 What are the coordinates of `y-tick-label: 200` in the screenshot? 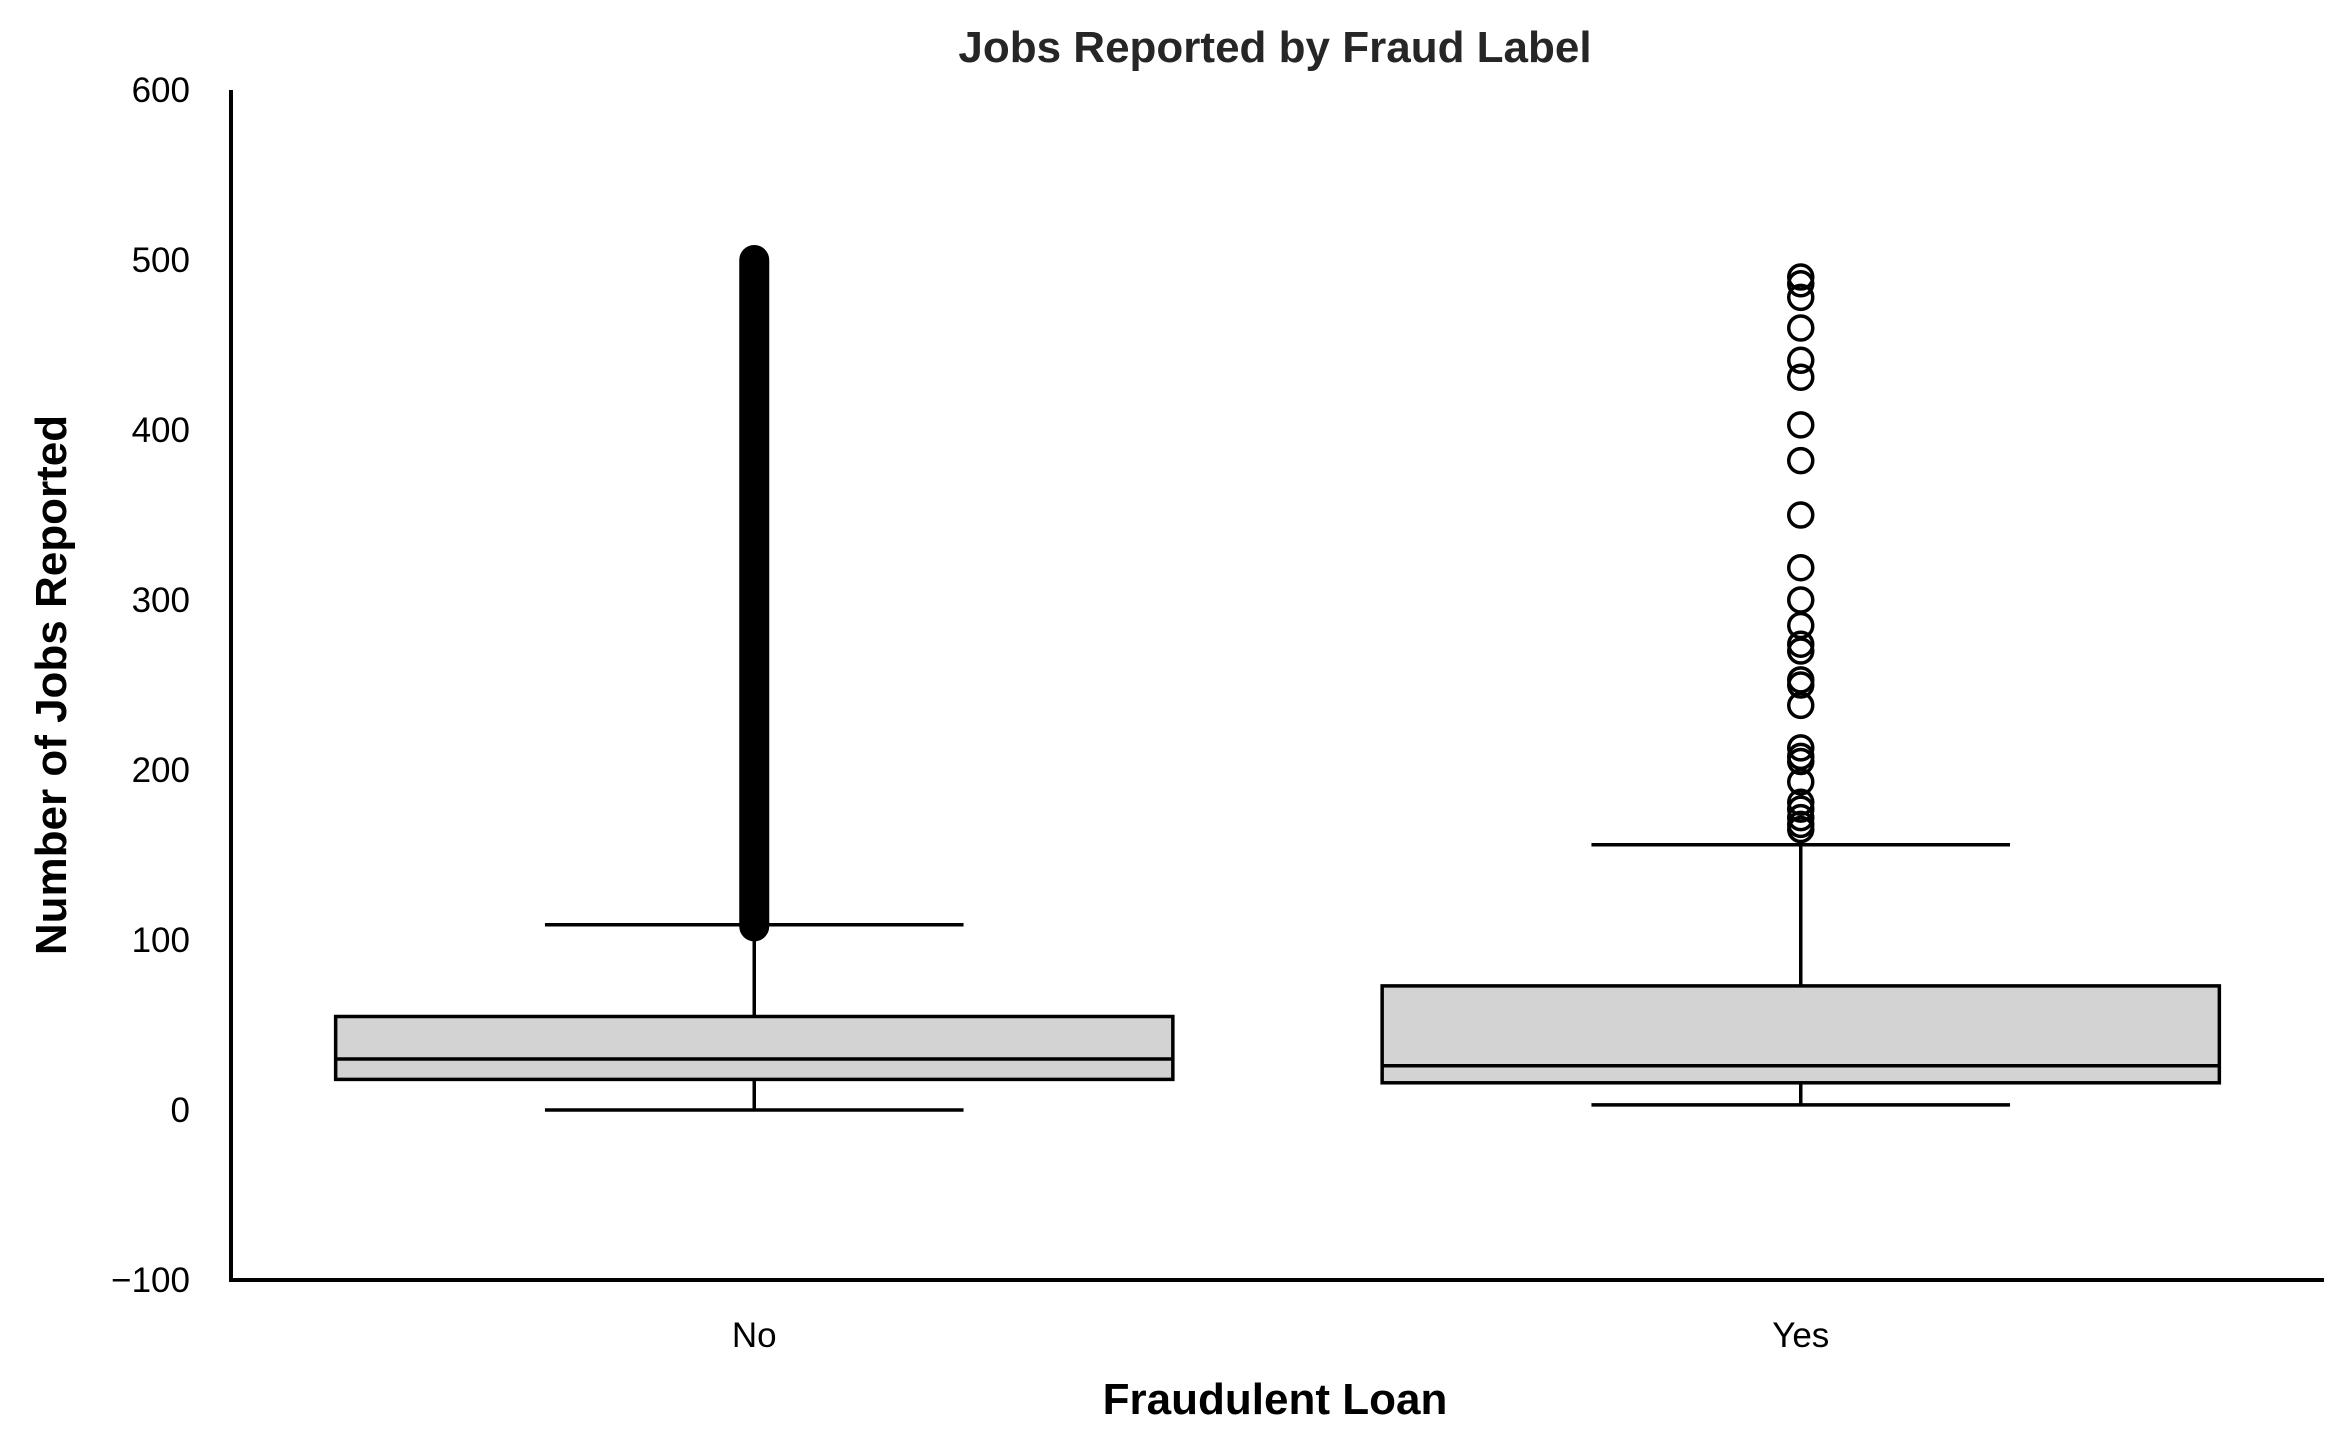 It's located at (161, 770).